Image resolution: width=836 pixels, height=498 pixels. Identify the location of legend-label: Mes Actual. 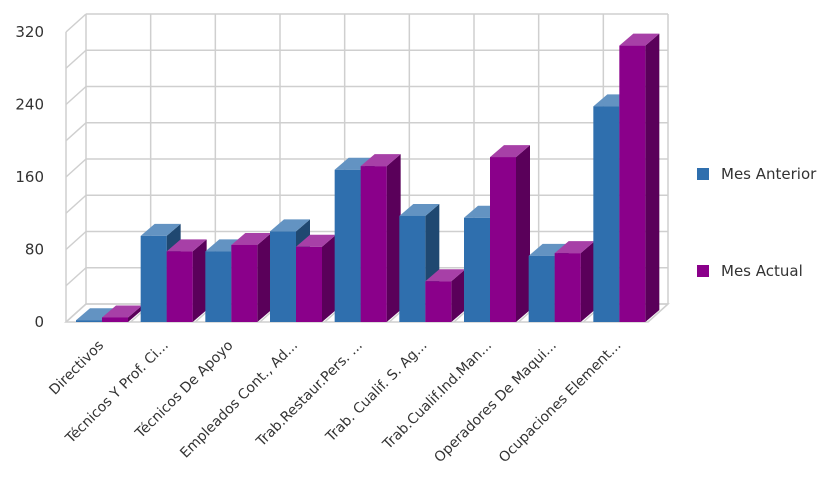
(762, 271).